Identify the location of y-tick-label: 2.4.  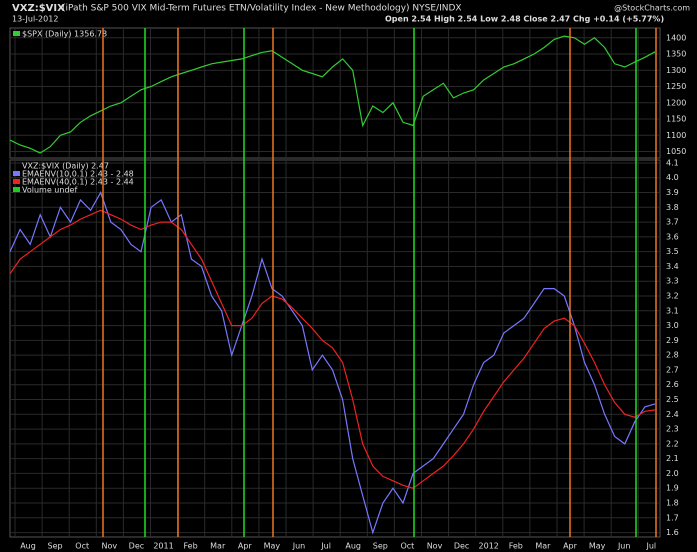
(672, 414).